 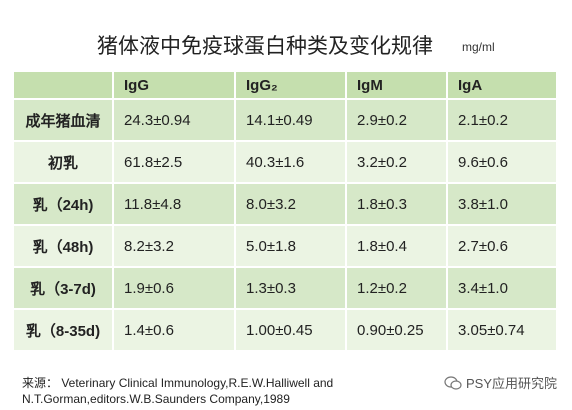 What do you see at coordinates (174, 204) in the screenshot?
I see `cell: 11.8±4.8` at bounding box center [174, 204].